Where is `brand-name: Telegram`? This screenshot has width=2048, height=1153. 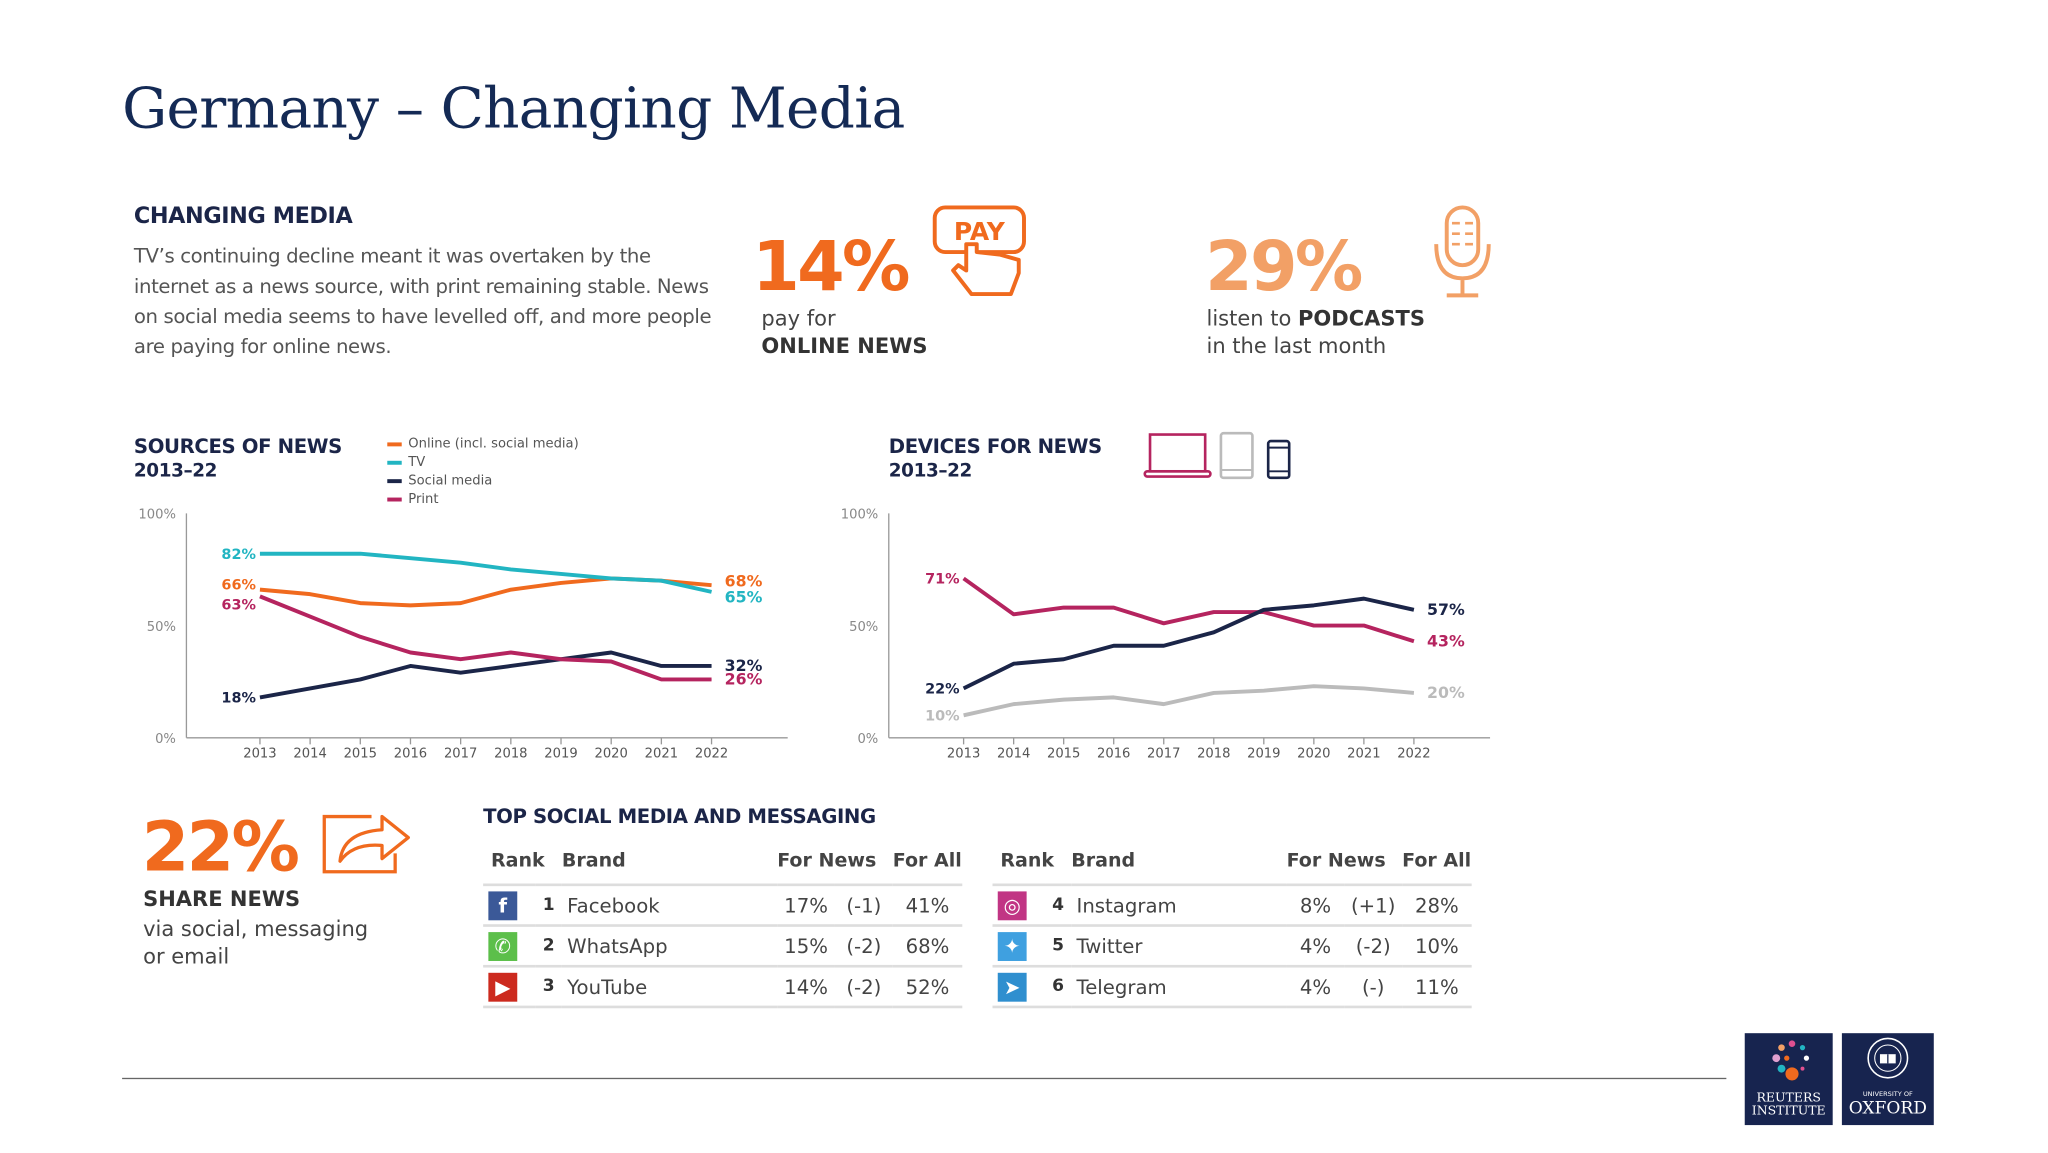
brand-name: Telegram is located at coordinates (1178, 986).